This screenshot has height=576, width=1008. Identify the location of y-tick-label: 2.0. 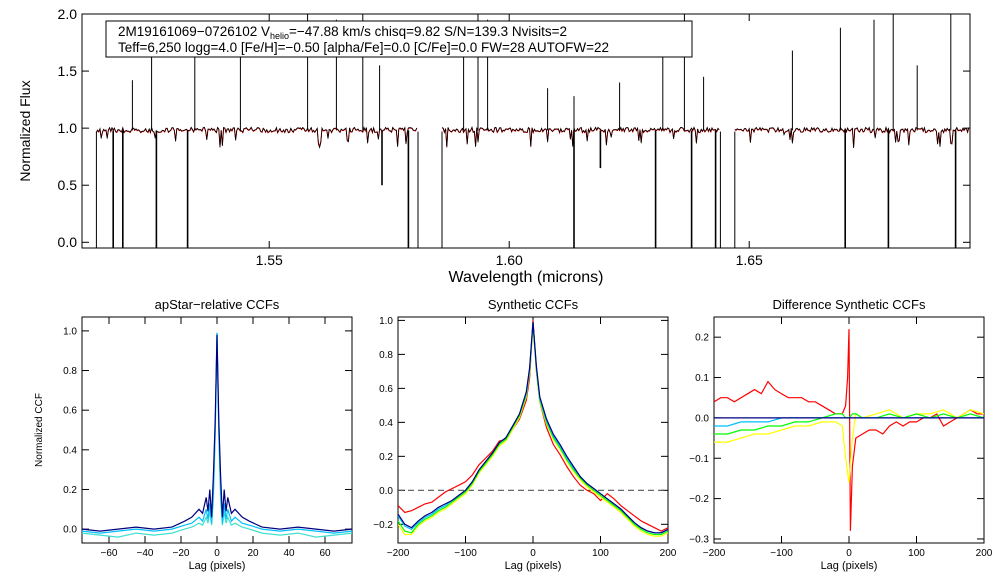
(68, 14).